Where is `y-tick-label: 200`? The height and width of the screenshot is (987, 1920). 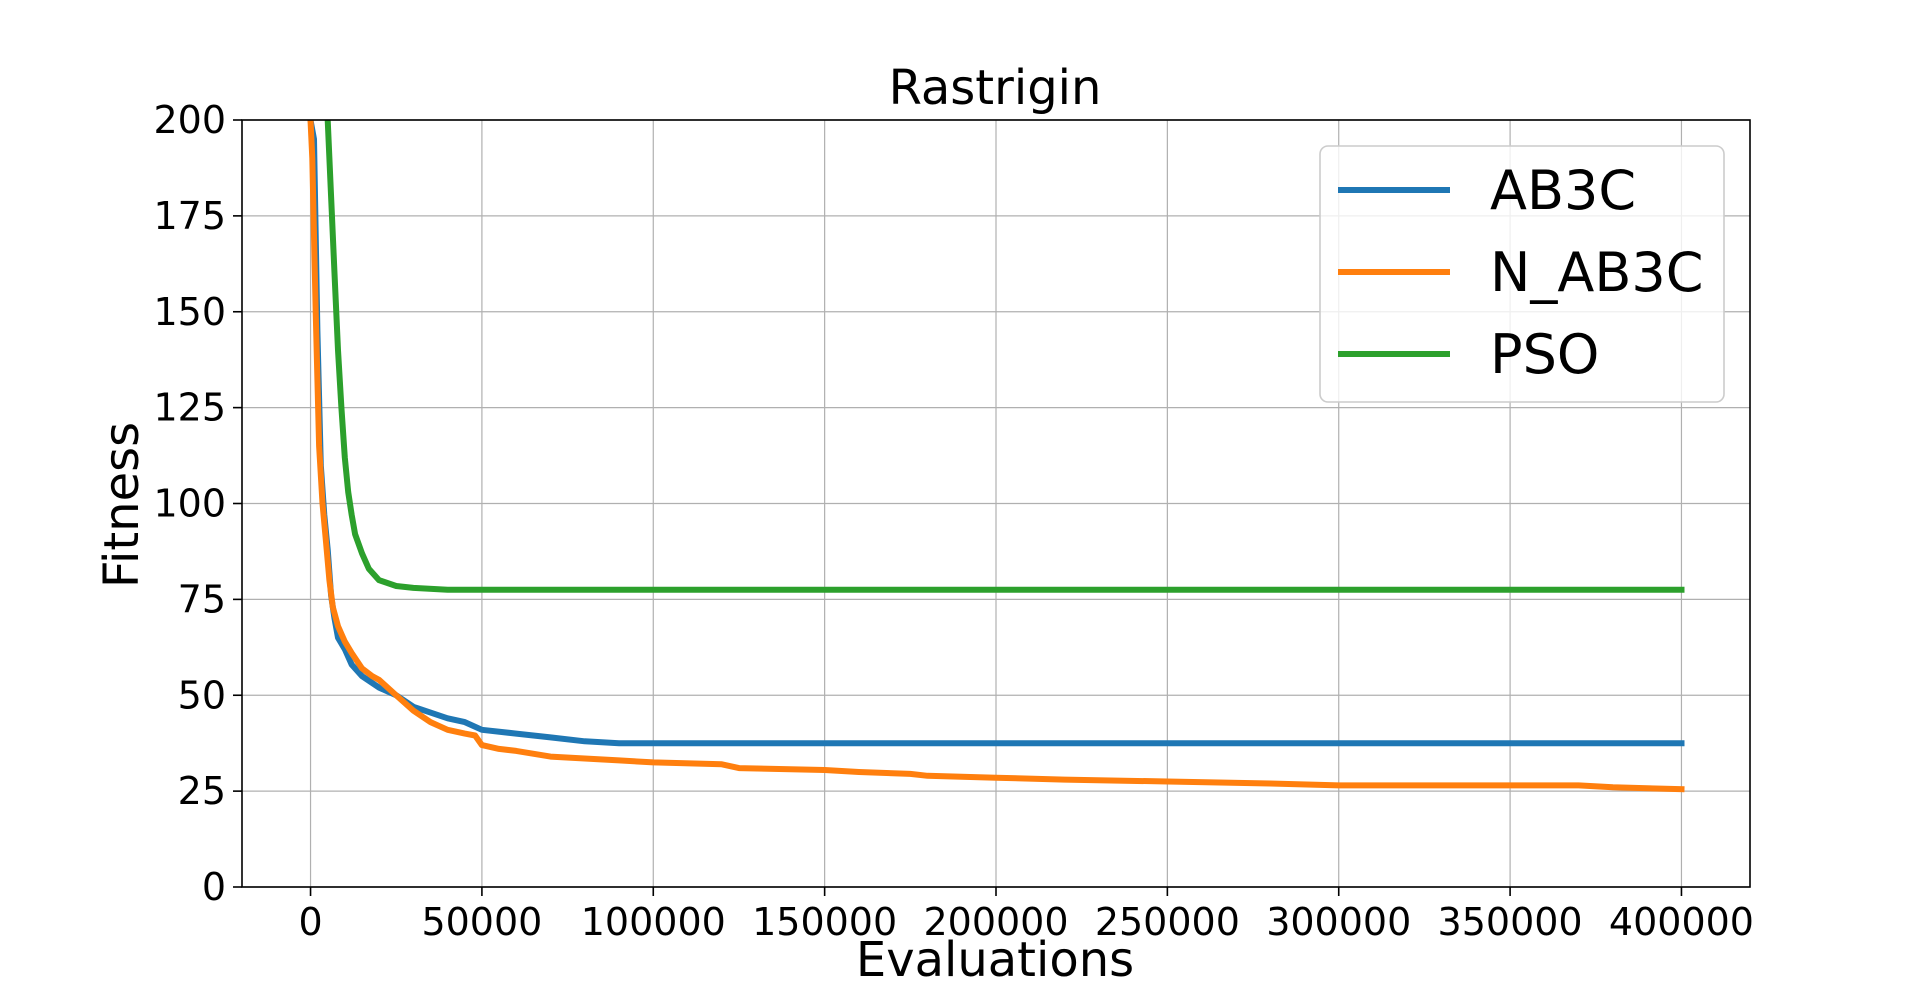 y-tick-label: 200 is located at coordinates (189, 120).